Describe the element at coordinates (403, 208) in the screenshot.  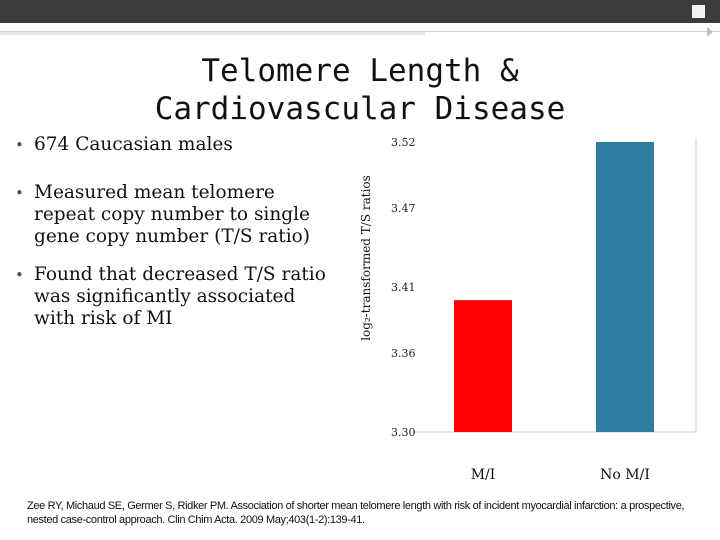
I see `y-tick-label: 3.47` at that location.